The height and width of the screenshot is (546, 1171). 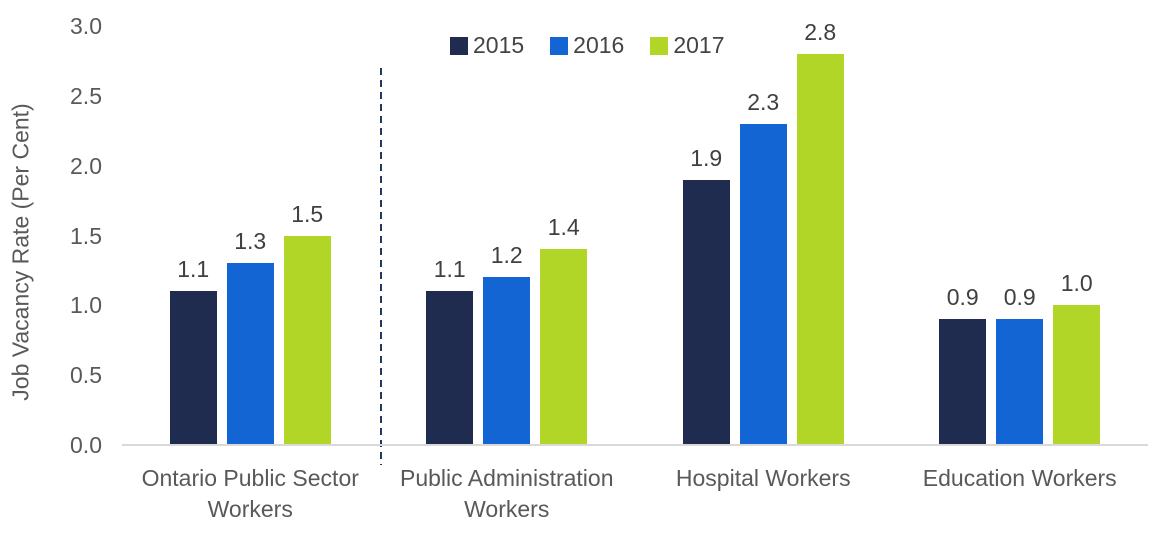 I want to click on x-category-label: Ontario Public Sector Workers, so click(x=250, y=493).